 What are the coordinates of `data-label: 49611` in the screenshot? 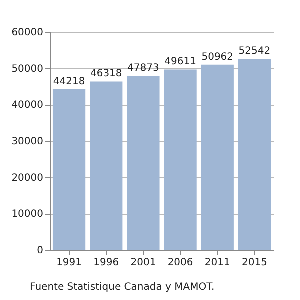 It's located at (180, 62).